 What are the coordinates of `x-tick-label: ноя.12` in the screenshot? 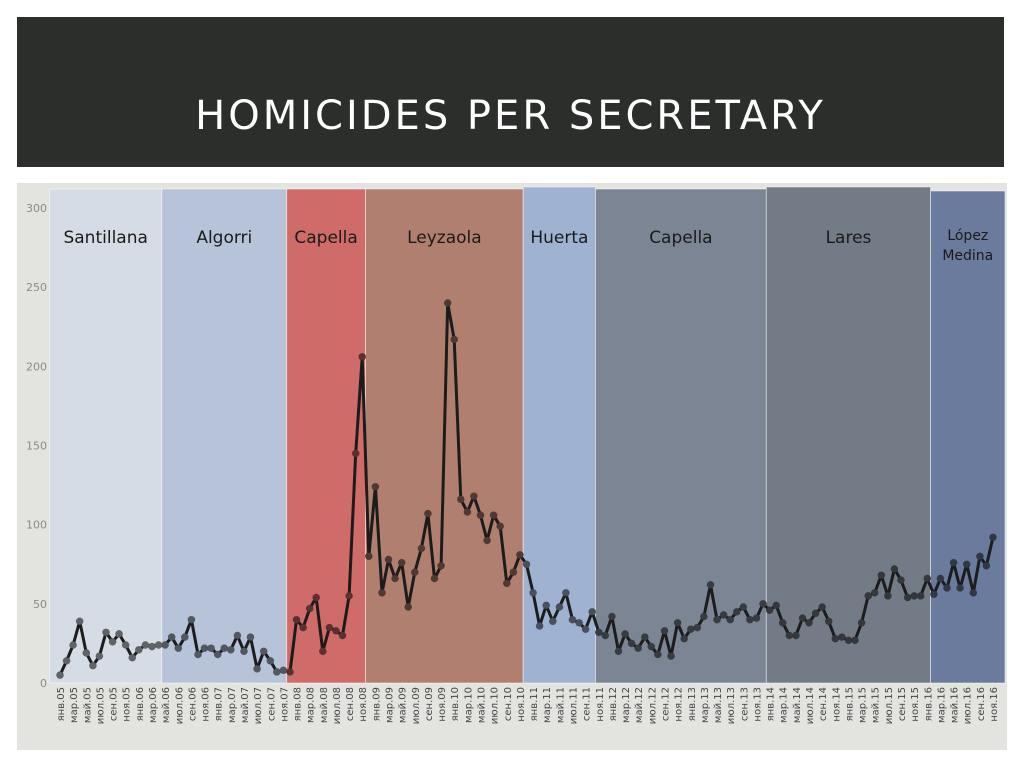 It's located at (679, 704).